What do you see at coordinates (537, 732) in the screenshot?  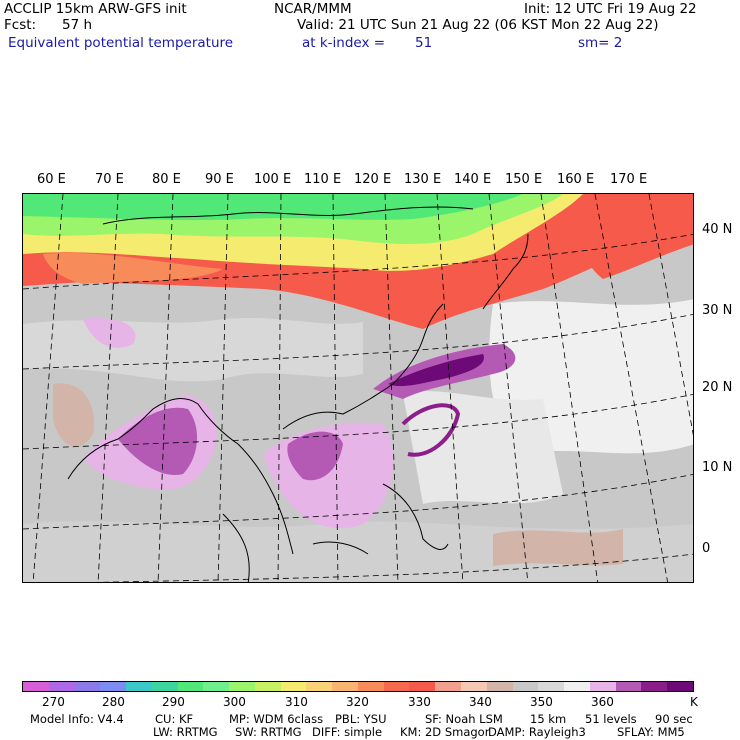 I see `damping: DAMP: Rayleigh3` at bounding box center [537, 732].